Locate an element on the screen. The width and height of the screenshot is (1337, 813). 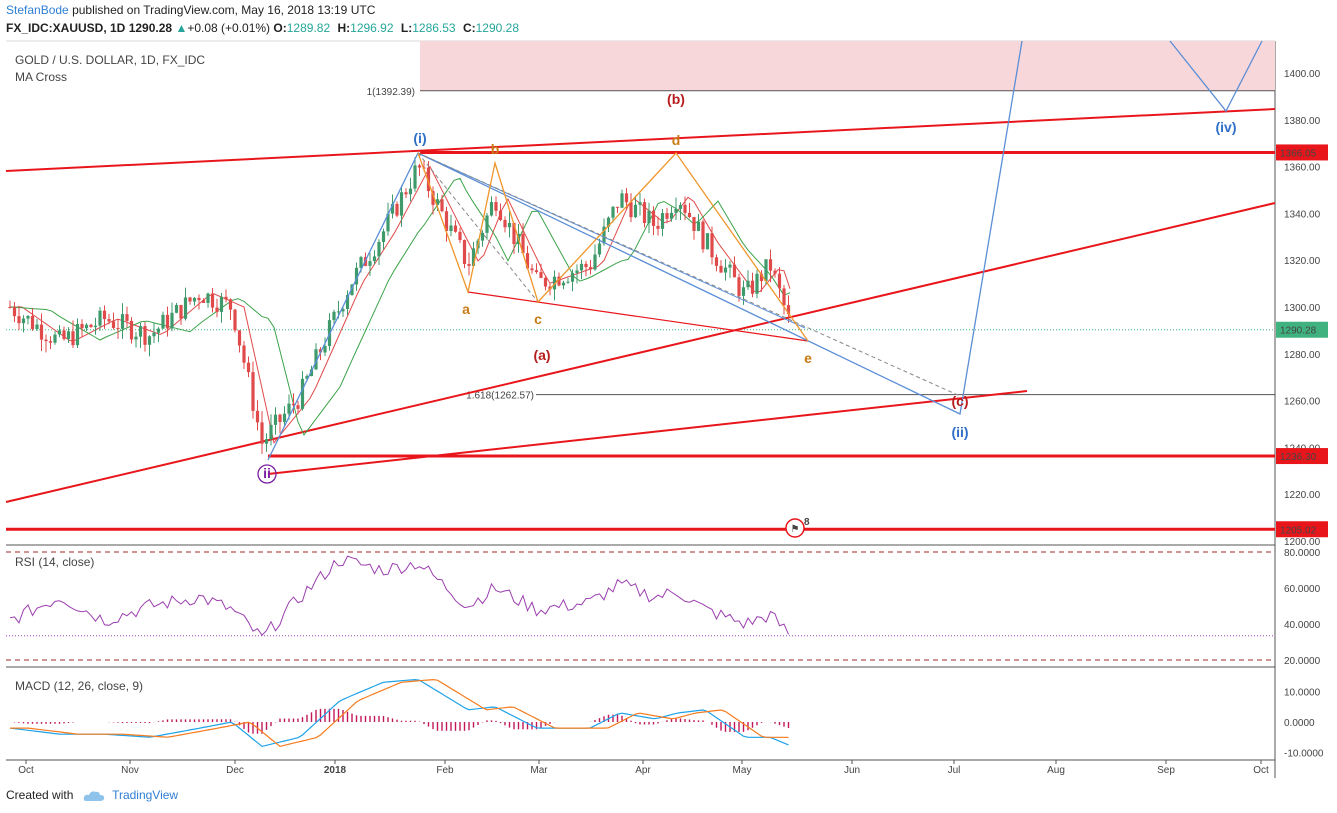
price-tick-label: 1320.00 is located at coordinates (1302, 261).